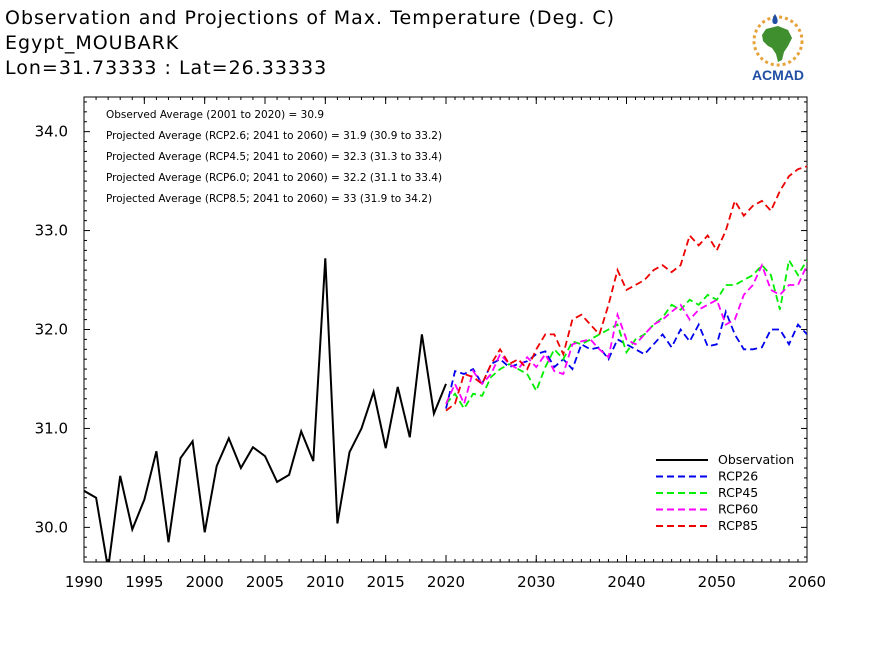 This screenshot has height=659, width=879. Describe the element at coordinates (807, 582) in the screenshot. I see `x-tick-label: 2060` at that location.